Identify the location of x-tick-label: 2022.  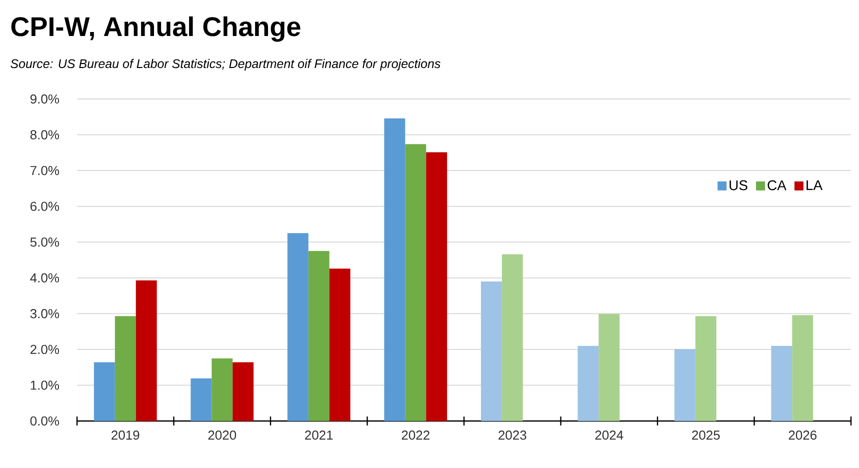
(416, 435).